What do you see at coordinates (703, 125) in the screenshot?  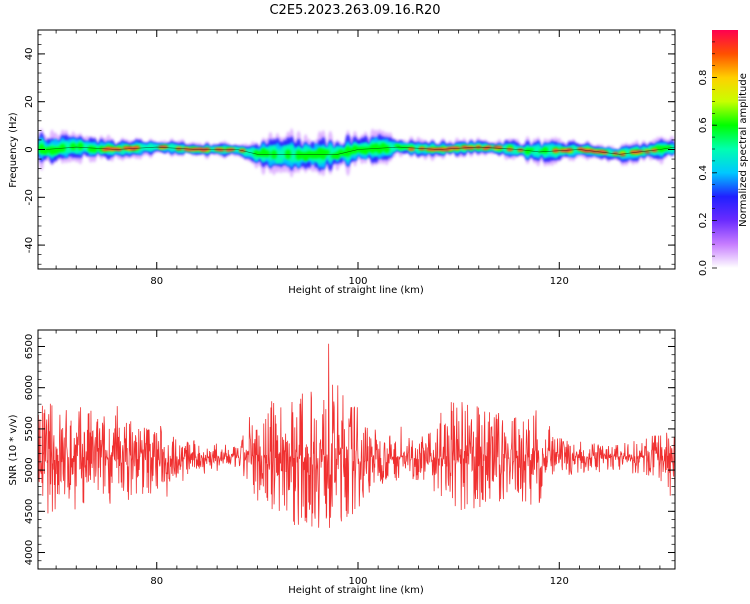 I see `colorbar-tick-label: 0.6` at bounding box center [703, 125].